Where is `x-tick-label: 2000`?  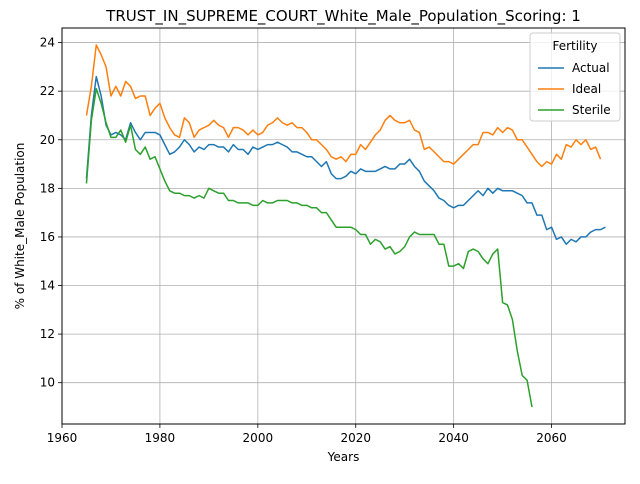
x-tick-label: 2000 is located at coordinates (258, 438).